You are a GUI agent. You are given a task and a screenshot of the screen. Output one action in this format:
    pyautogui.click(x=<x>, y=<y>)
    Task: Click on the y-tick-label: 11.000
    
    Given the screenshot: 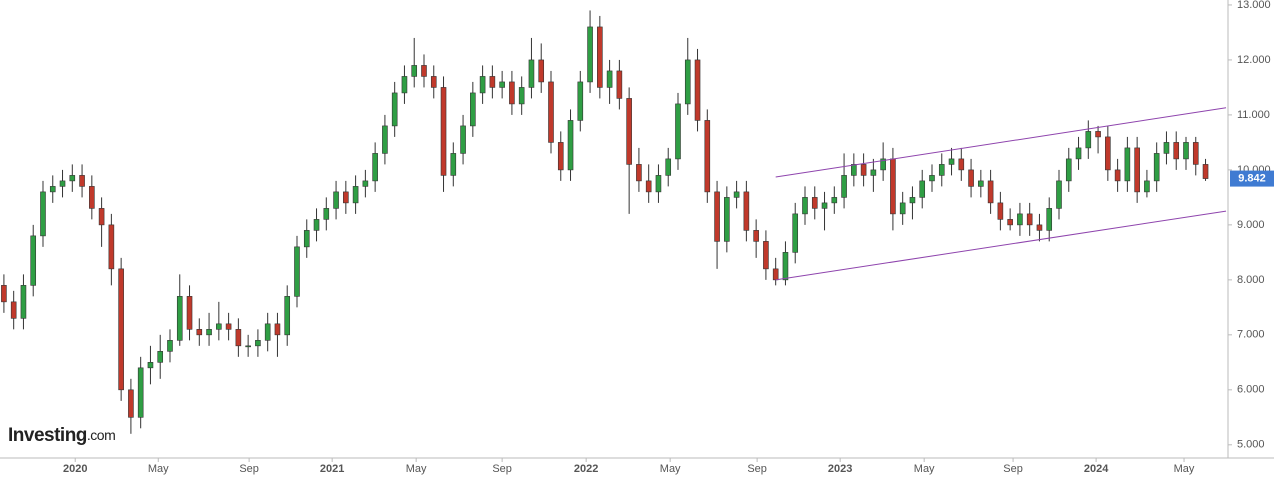 What is the action you would take?
    pyautogui.click(x=1253, y=115)
    